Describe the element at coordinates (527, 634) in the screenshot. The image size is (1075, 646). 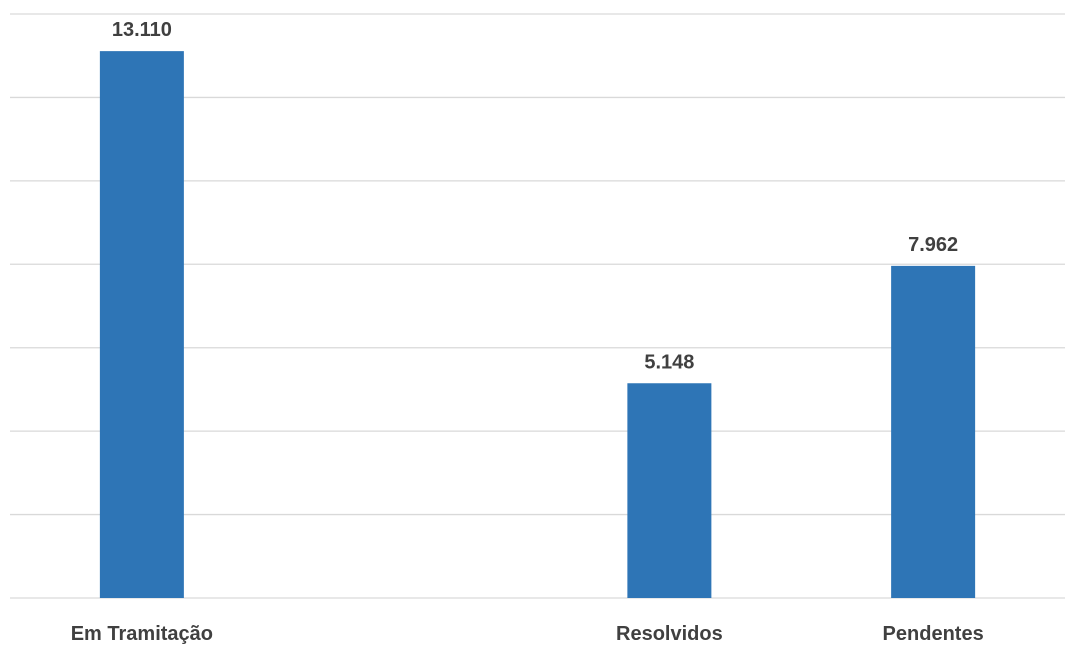
I see `category-labels: Em Tramitação Resolvidos Pendentes` at that location.